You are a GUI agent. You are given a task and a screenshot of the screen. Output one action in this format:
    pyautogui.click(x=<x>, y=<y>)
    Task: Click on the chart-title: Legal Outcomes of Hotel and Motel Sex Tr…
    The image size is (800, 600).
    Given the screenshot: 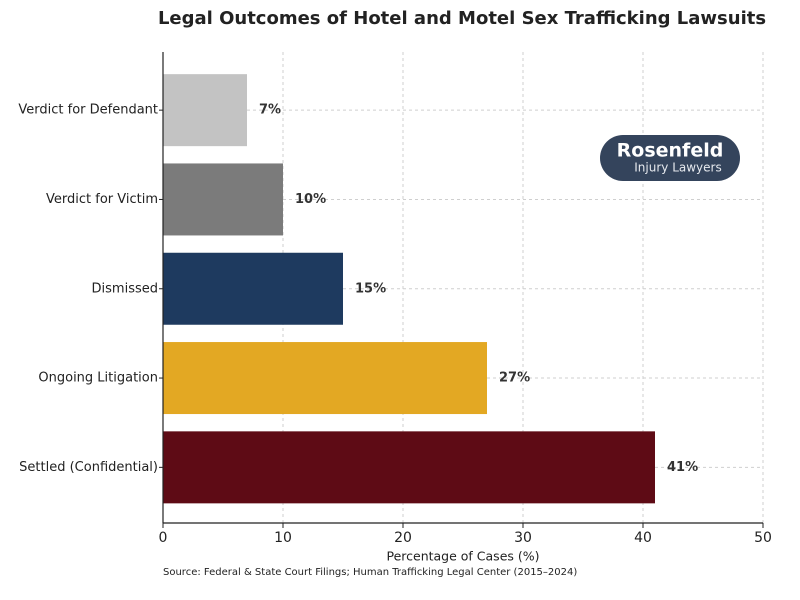 What is the action you would take?
    pyautogui.click(x=462, y=18)
    